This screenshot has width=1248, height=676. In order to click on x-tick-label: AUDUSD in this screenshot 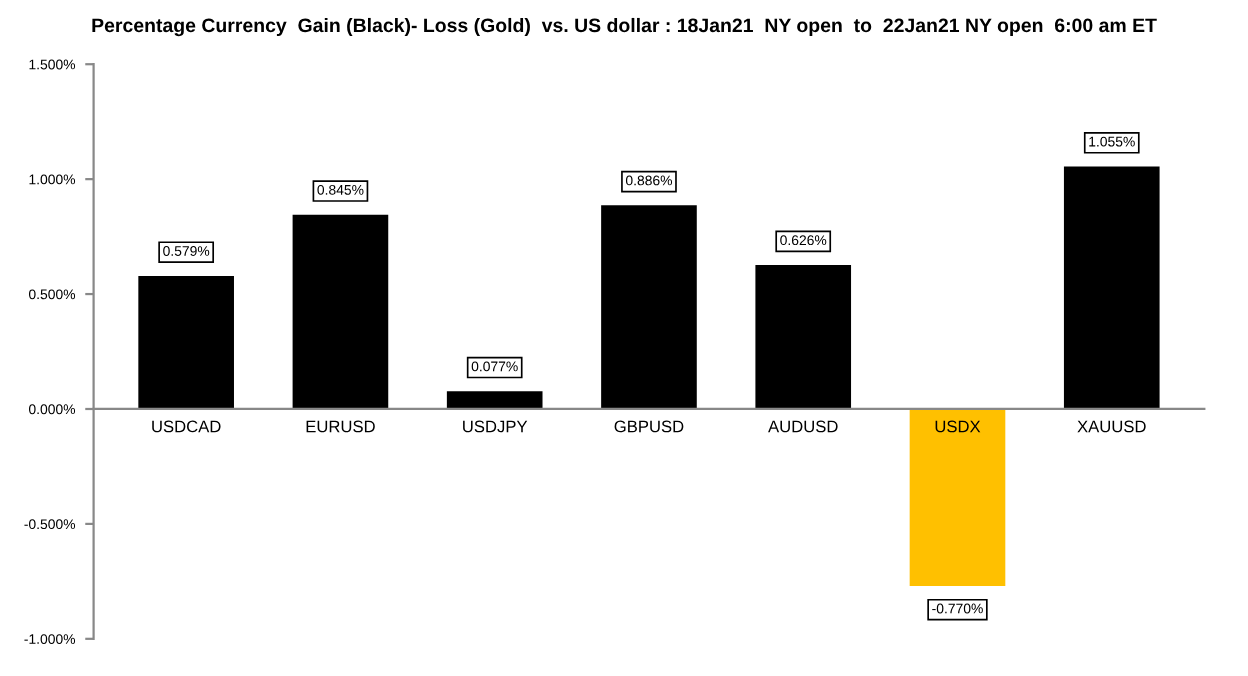, I will do `click(803, 426)`.